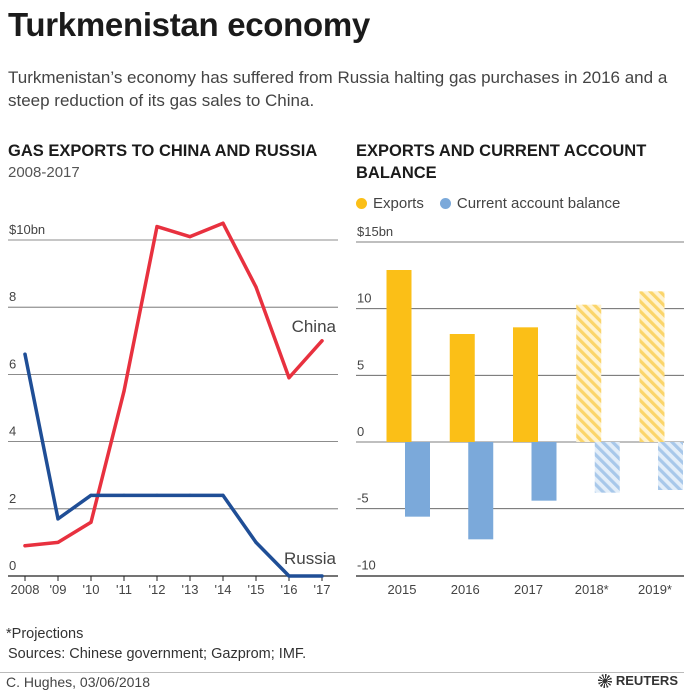  I want to click on legend-swatch-exports, so click(361, 203).